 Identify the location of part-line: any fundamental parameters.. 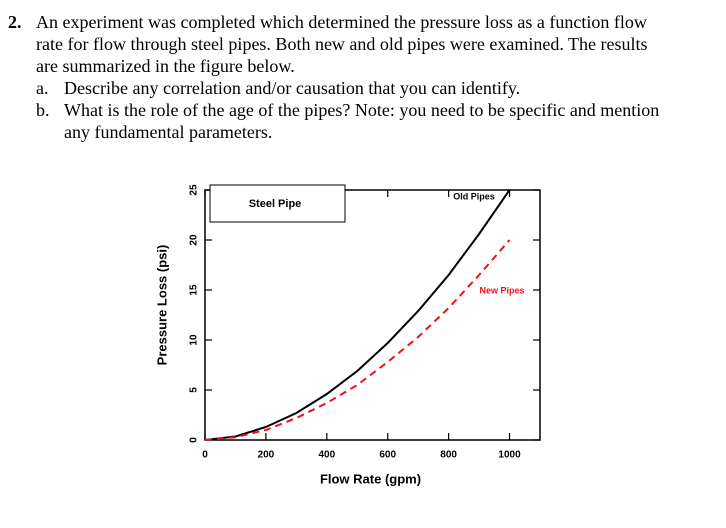
(168, 132).